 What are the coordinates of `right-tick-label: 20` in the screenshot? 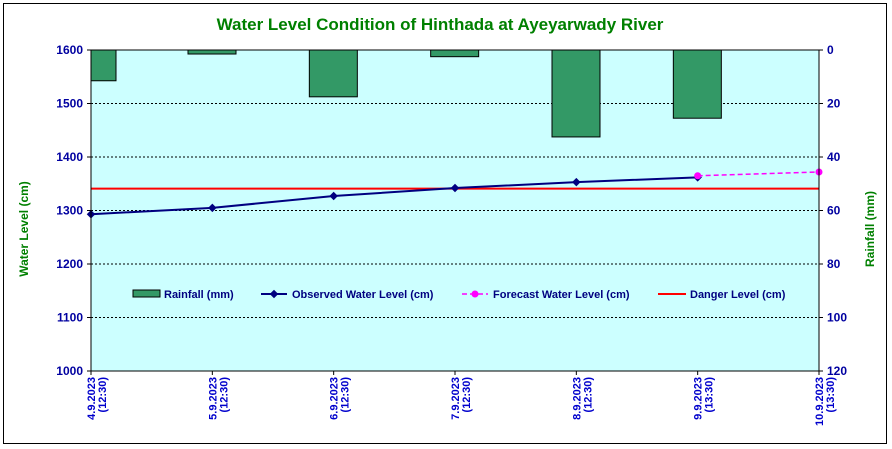 It's located at (834, 104).